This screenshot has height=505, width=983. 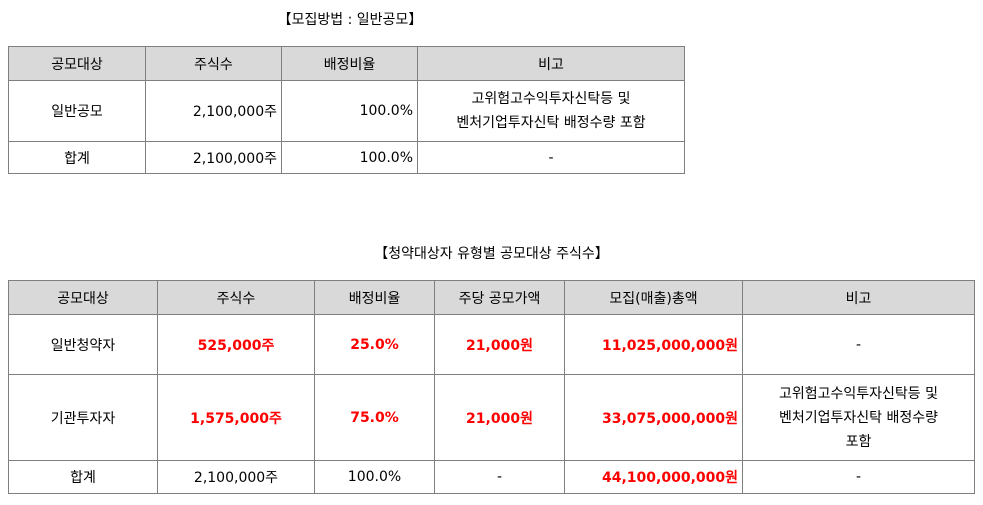 What do you see at coordinates (499, 297) in the screenshot?
I see `header-price-per-share: 주당 공모가액` at bounding box center [499, 297].